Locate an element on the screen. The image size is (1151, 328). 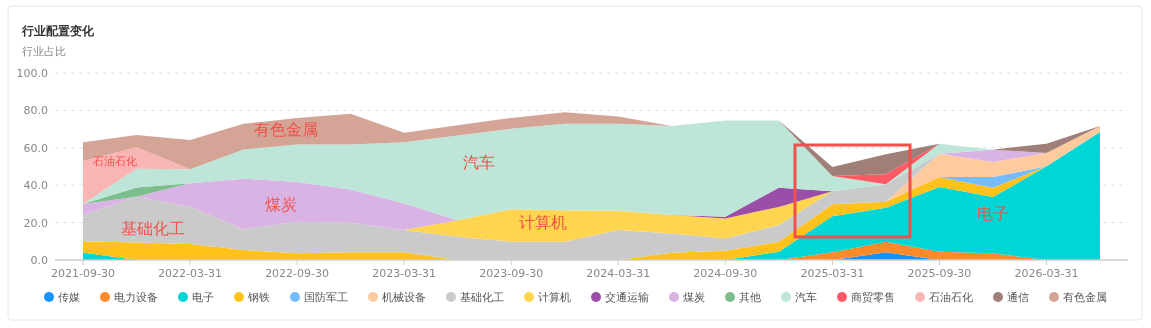
annotation: 基础化工 is located at coordinates (152, 228).